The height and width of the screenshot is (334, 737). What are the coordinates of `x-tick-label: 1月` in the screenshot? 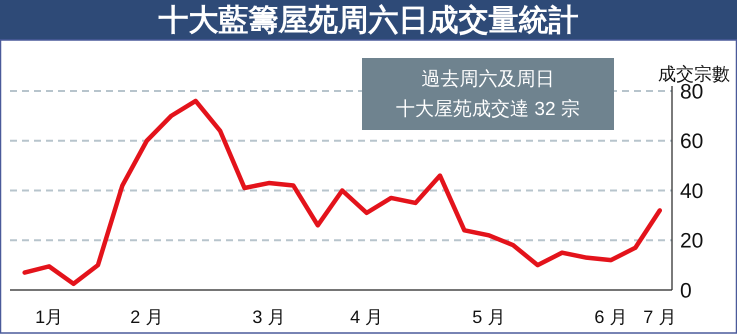 It's located at (49, 317).